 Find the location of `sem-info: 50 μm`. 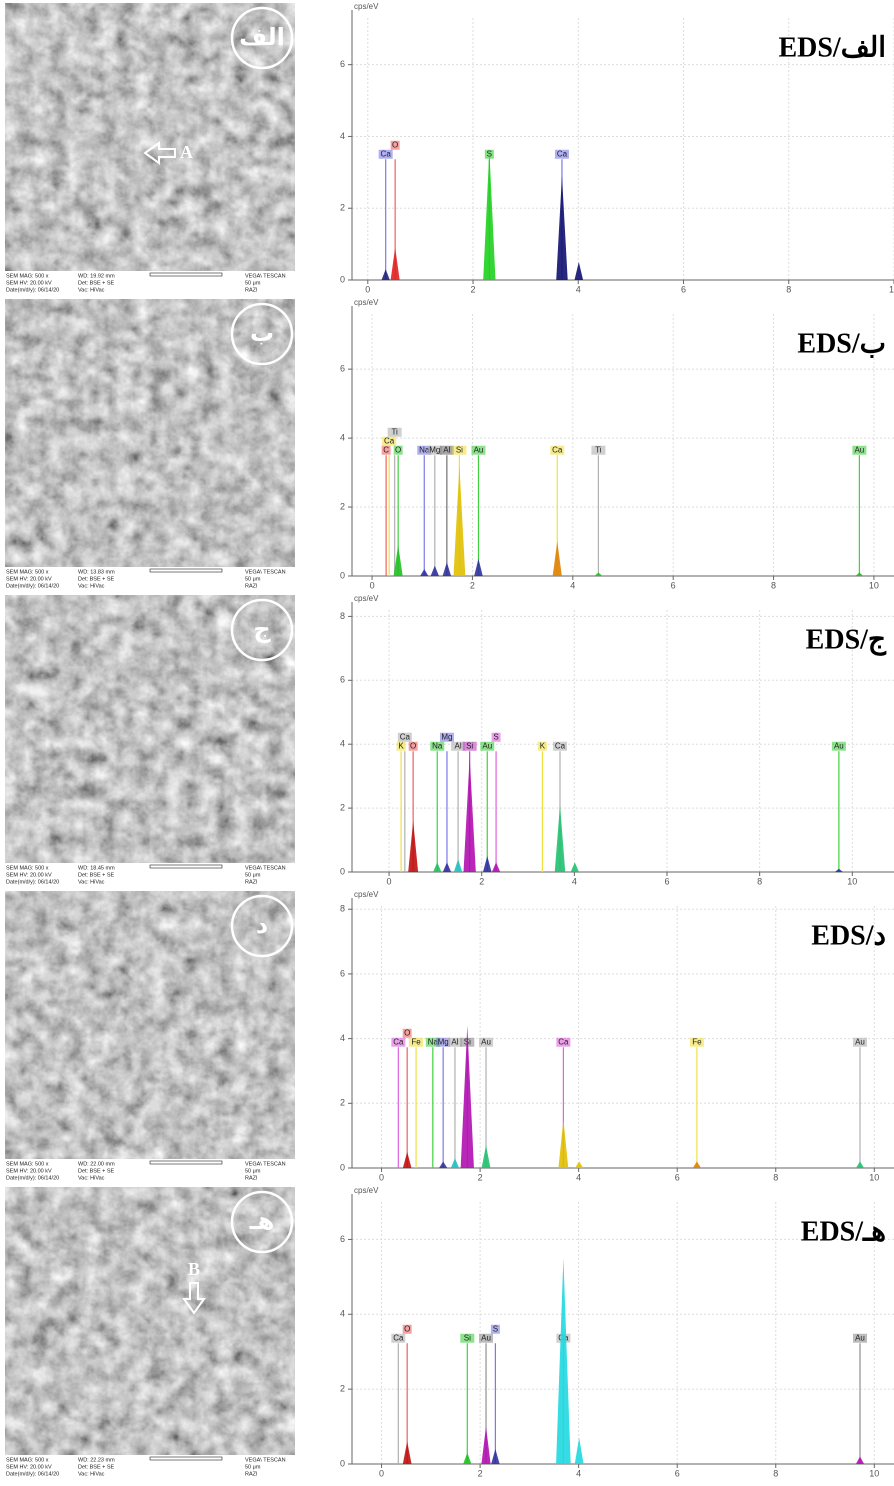

sem-info: 50 μm is located at coordinates (253, 1467).